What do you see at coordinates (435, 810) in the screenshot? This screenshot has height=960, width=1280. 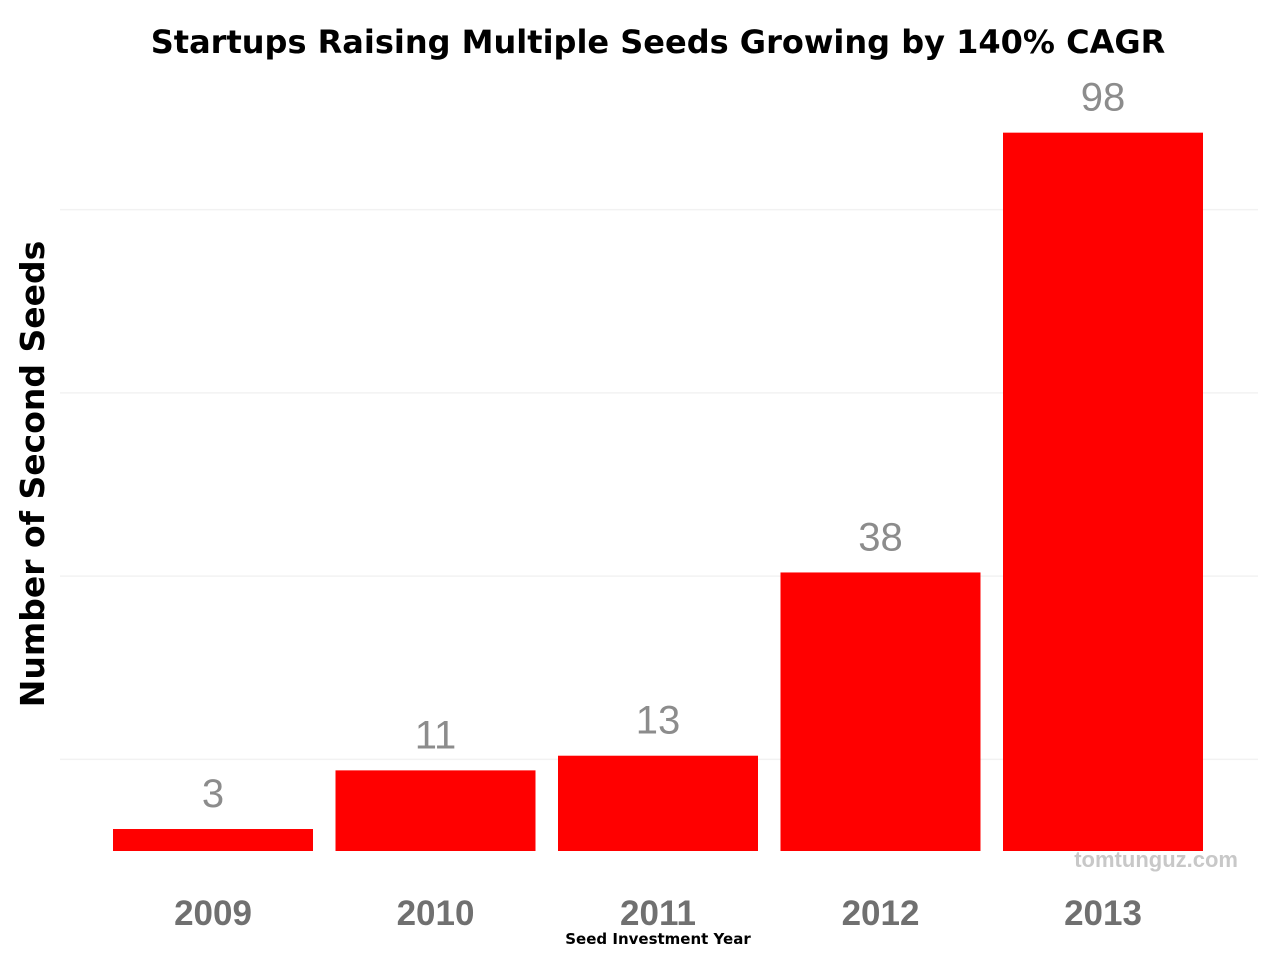 I see `bar-2010` at bounding box center [435, 810].